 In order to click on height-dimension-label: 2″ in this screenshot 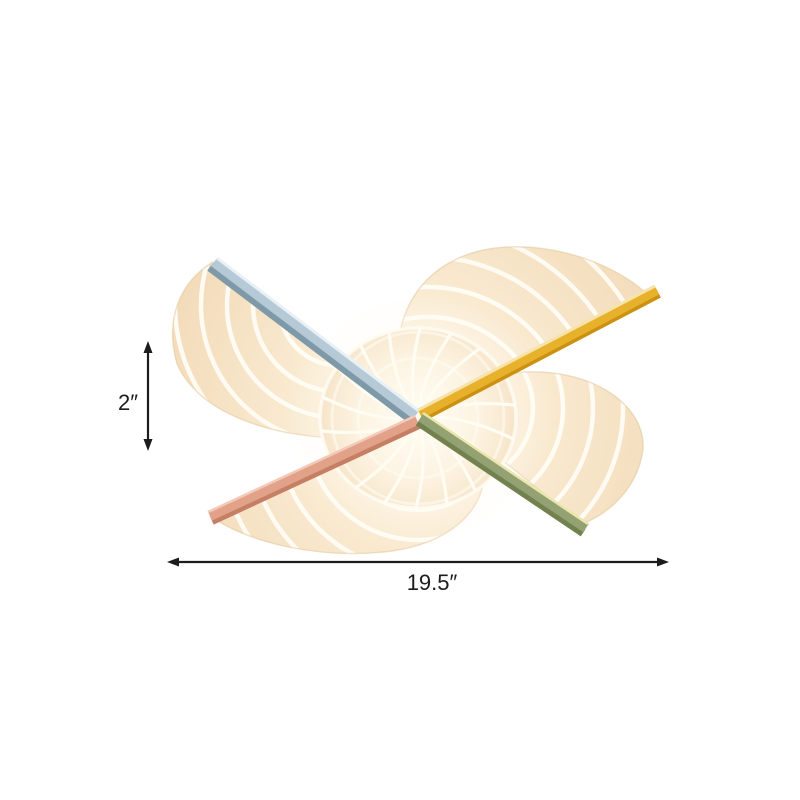, I will do `click(128, 402)`.